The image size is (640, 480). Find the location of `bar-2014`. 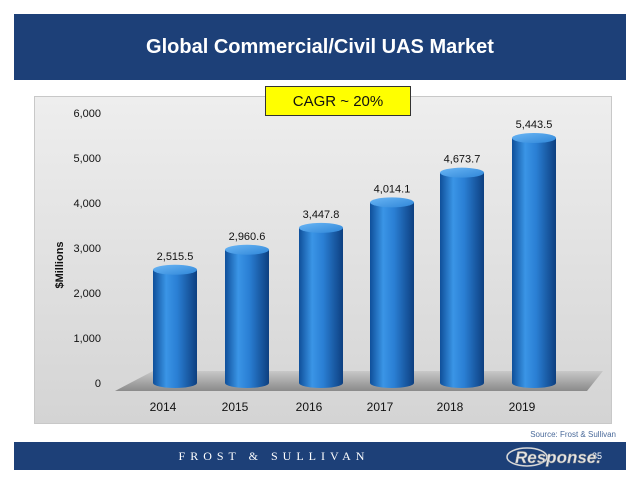

bar-2014 is located at coordinates (175, 328).